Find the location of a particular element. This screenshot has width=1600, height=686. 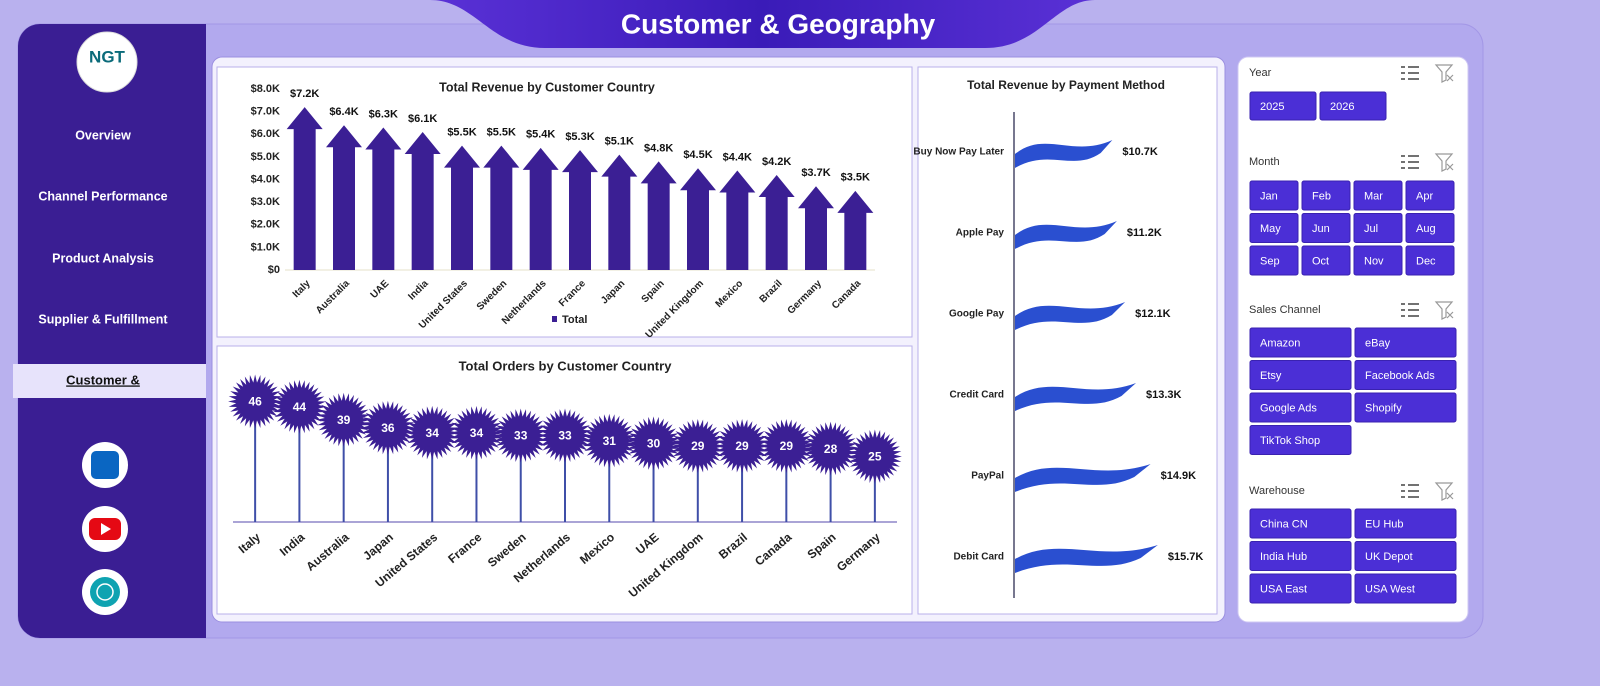

slicer-title: Month is located at coordinates (1264, 162).